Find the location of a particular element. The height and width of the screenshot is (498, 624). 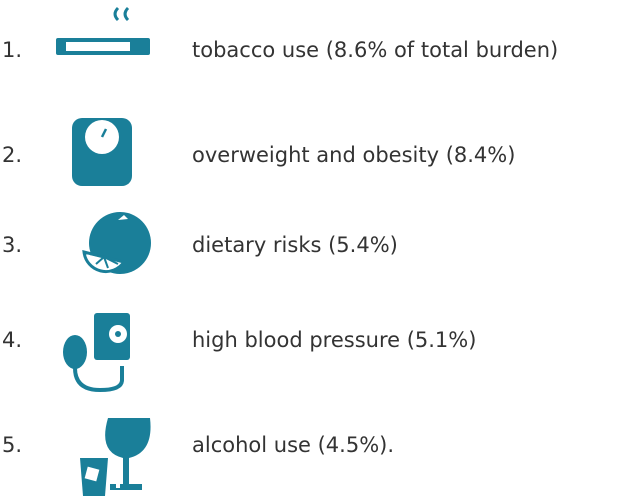

item-number: 4. is located at coordinates (12, 340).